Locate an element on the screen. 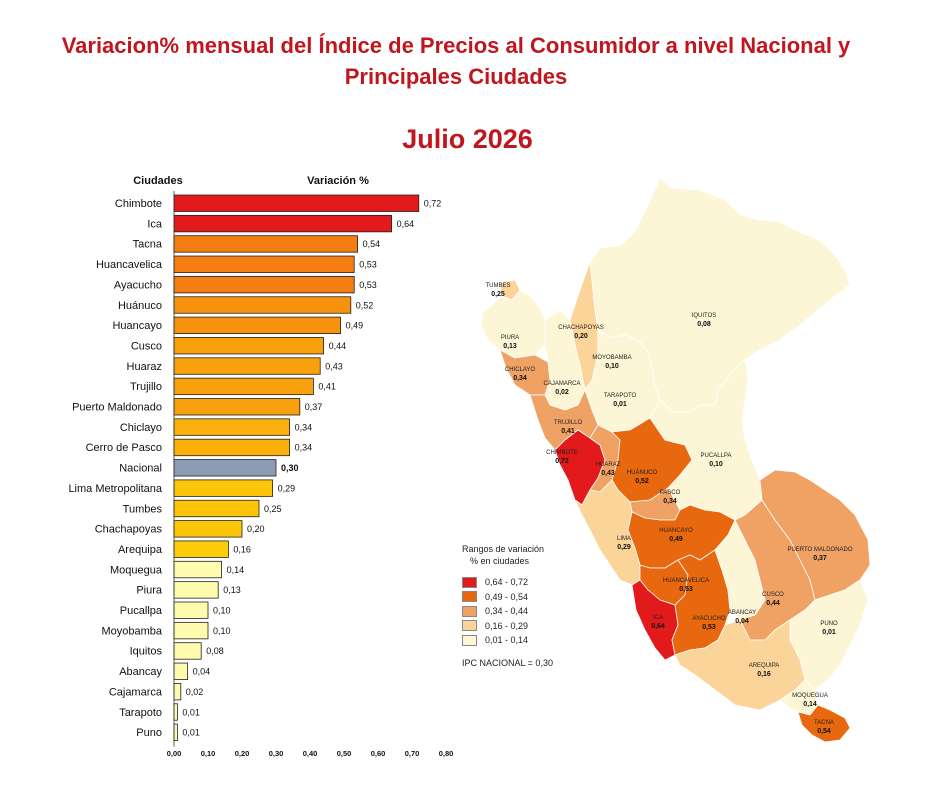 The image size is (935, 786). ipc-national-note: IPC NACIONAL = 0,30 is located at coordinates (507, 662).